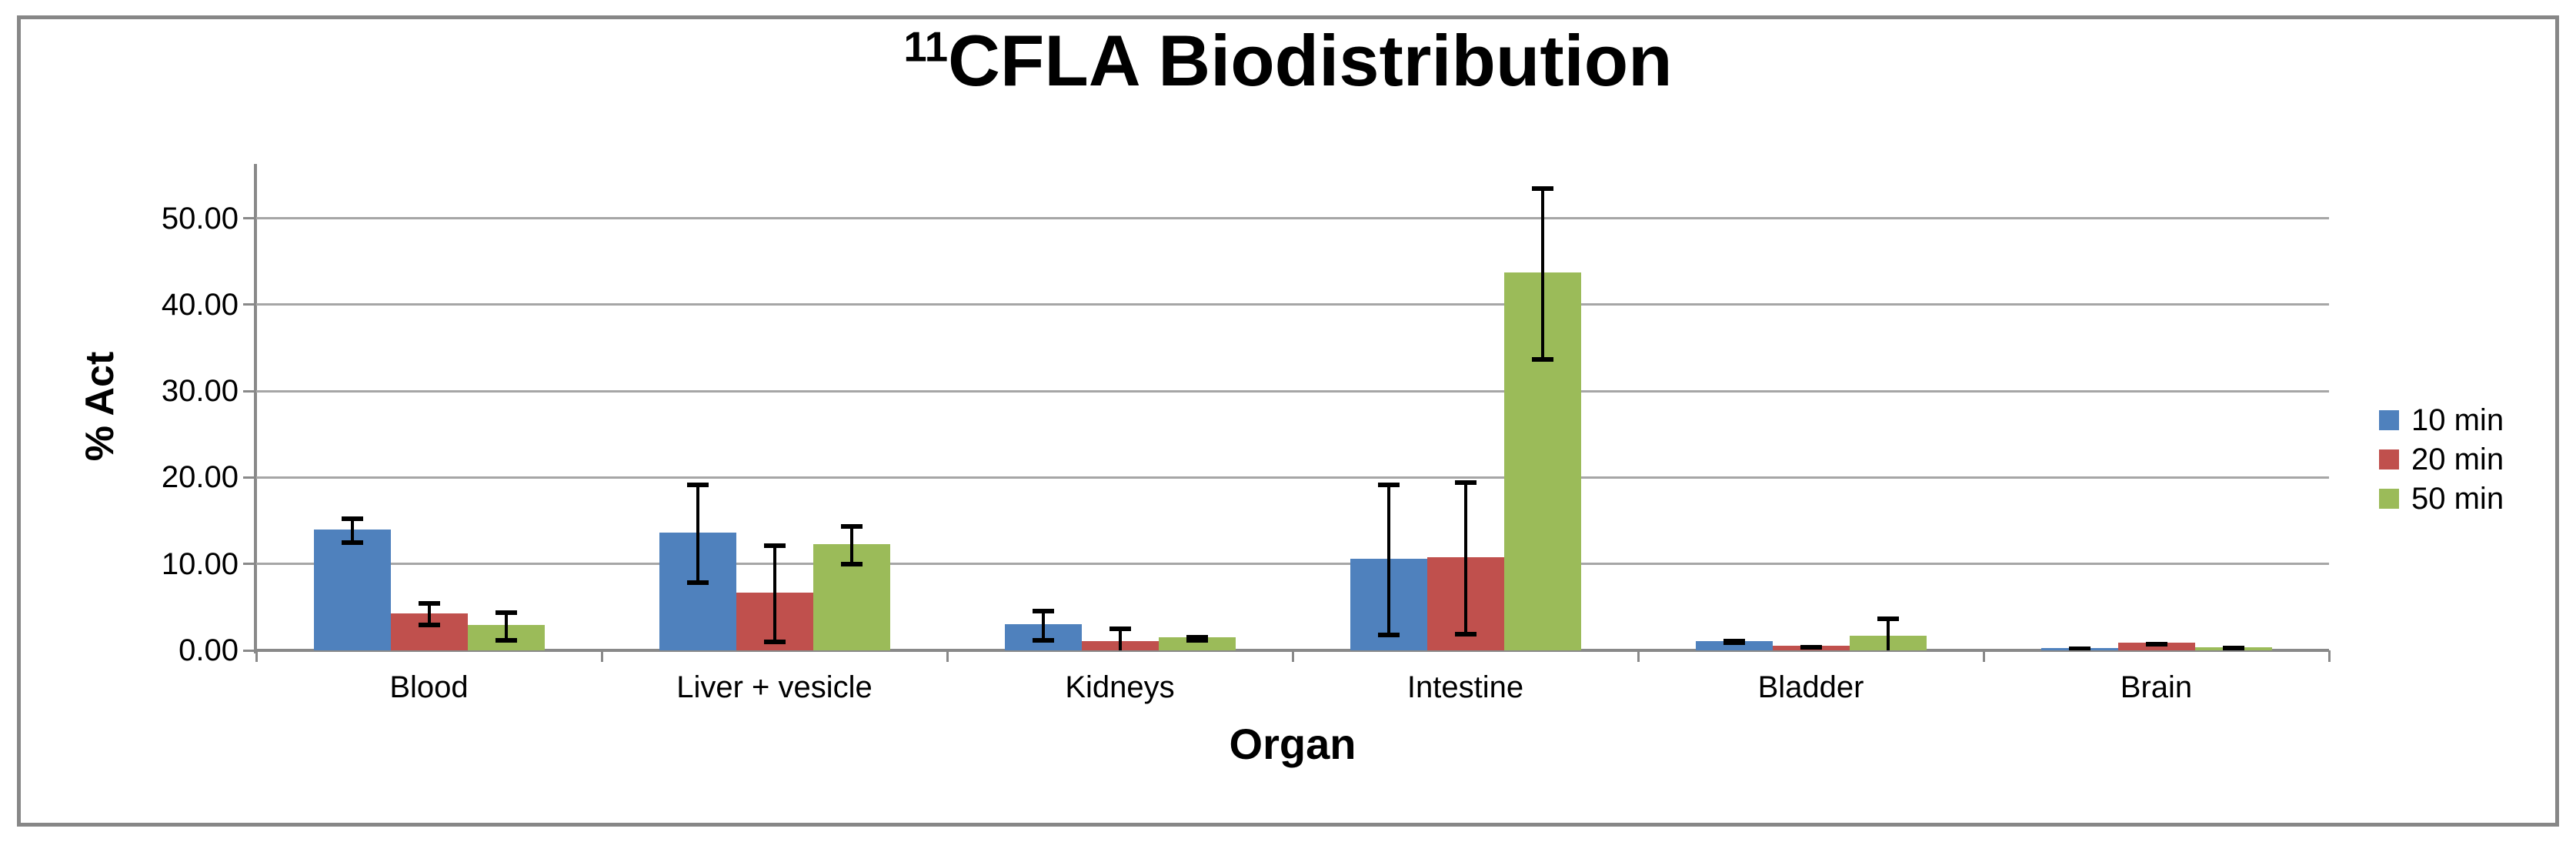  What do you see at coordinates (1311, 61) in the screenshot?
I see `chart-title-text: CFLA Biodistribution` at bounding box center [1311, 61].